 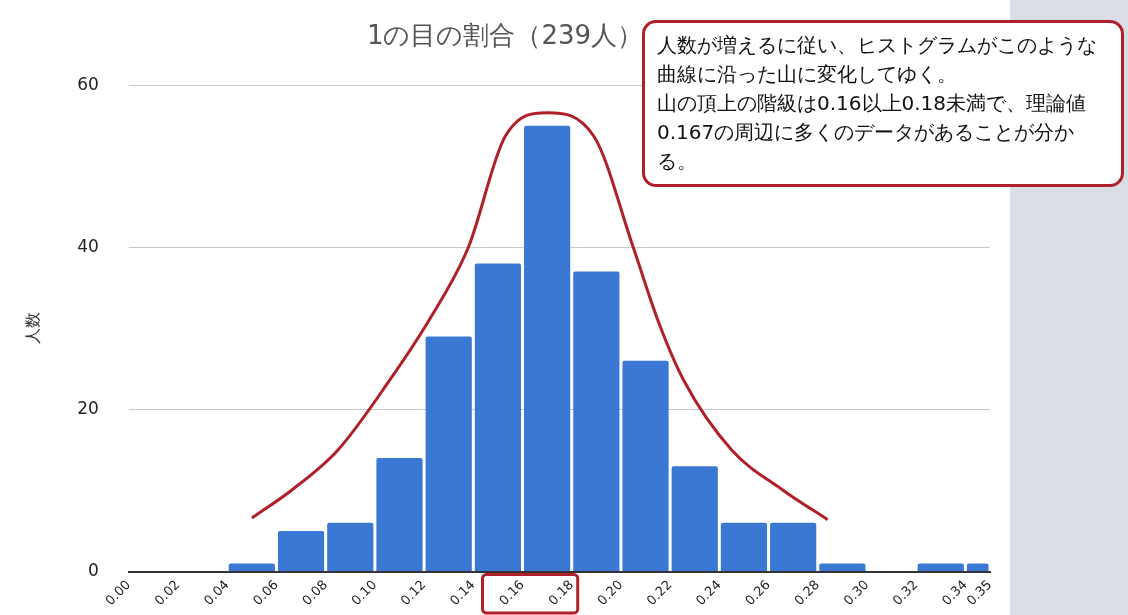 I want to click on chart-title: 1の目の割合（239人）, so click(x=505, y=35).